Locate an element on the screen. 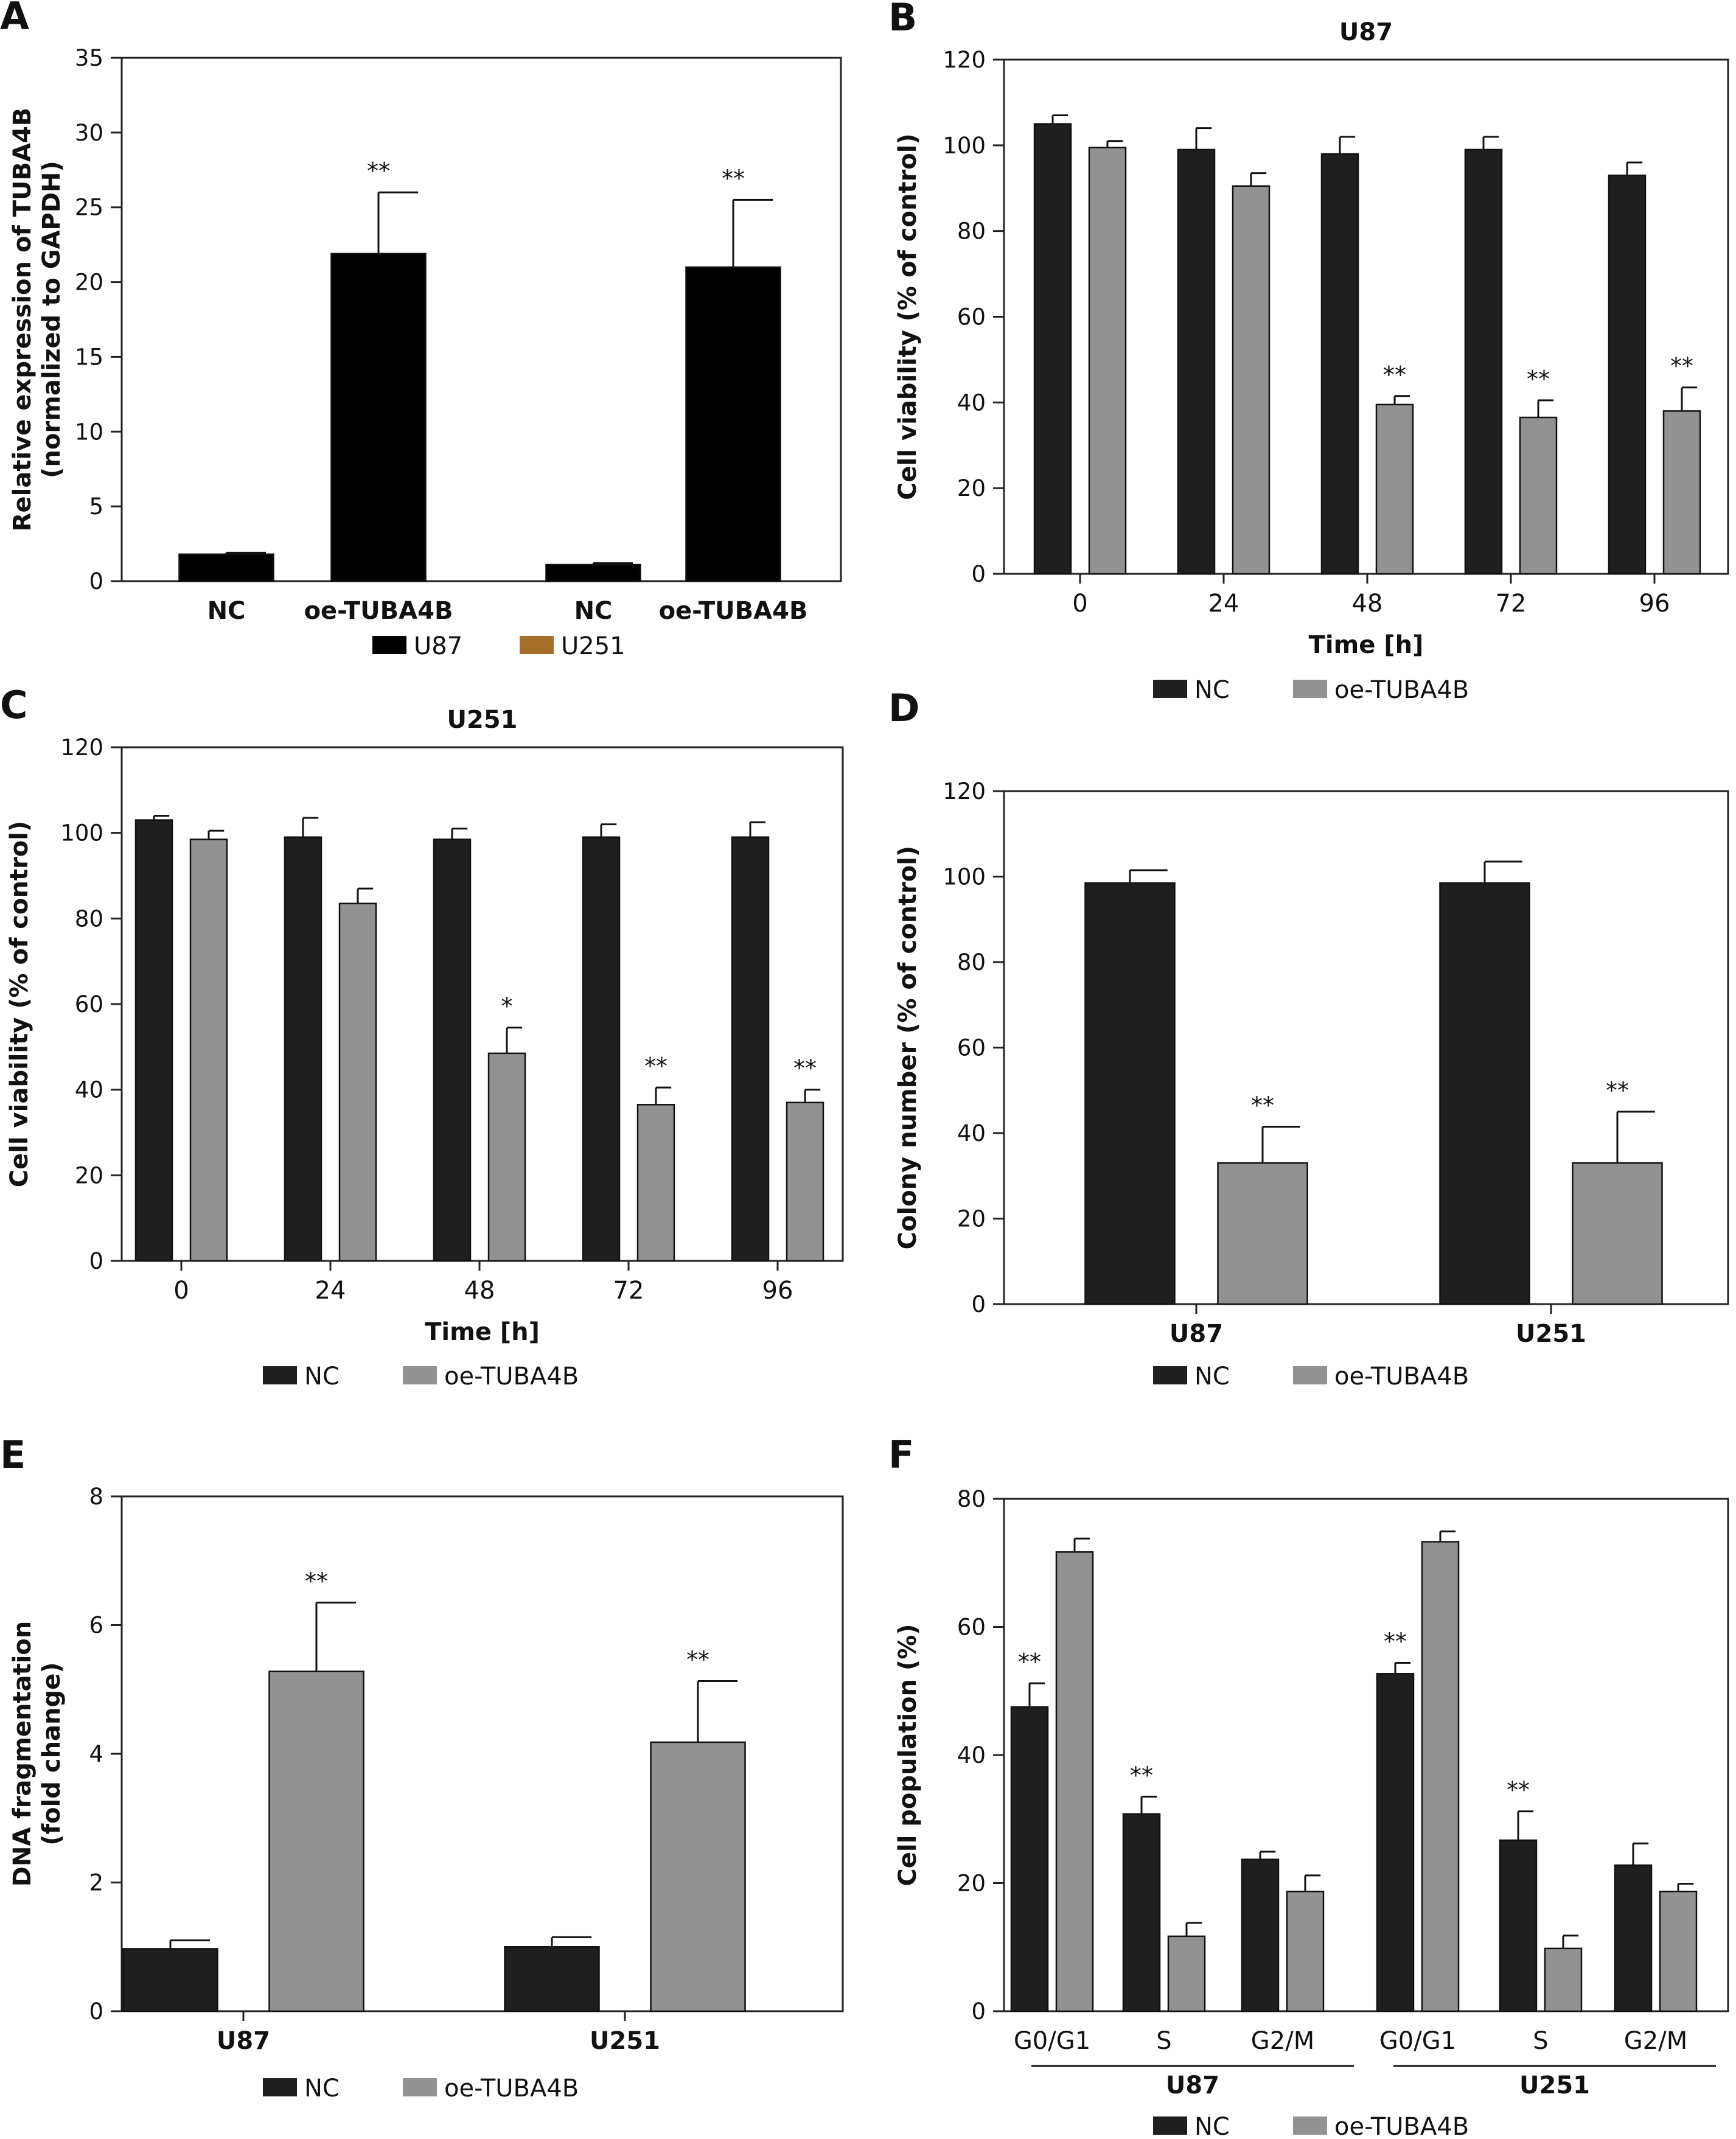 The image size is (1736, 2139). group-label: U251 is located at coordinates (1554, 2085).